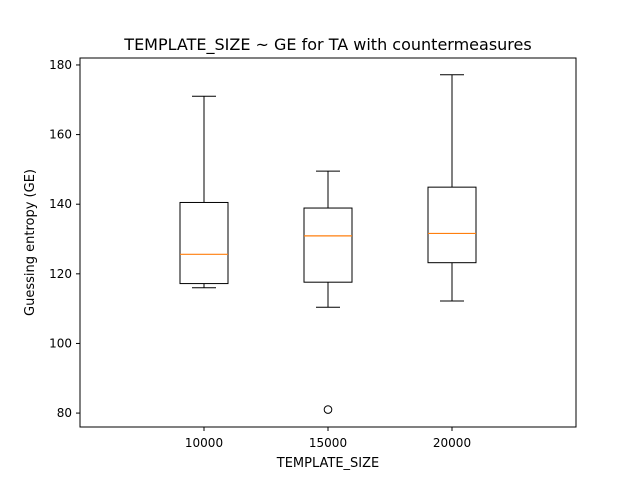 The width and height of the screenshot is (640, 480). I want to click on x-tick-label: 20000, so click(452, 443).